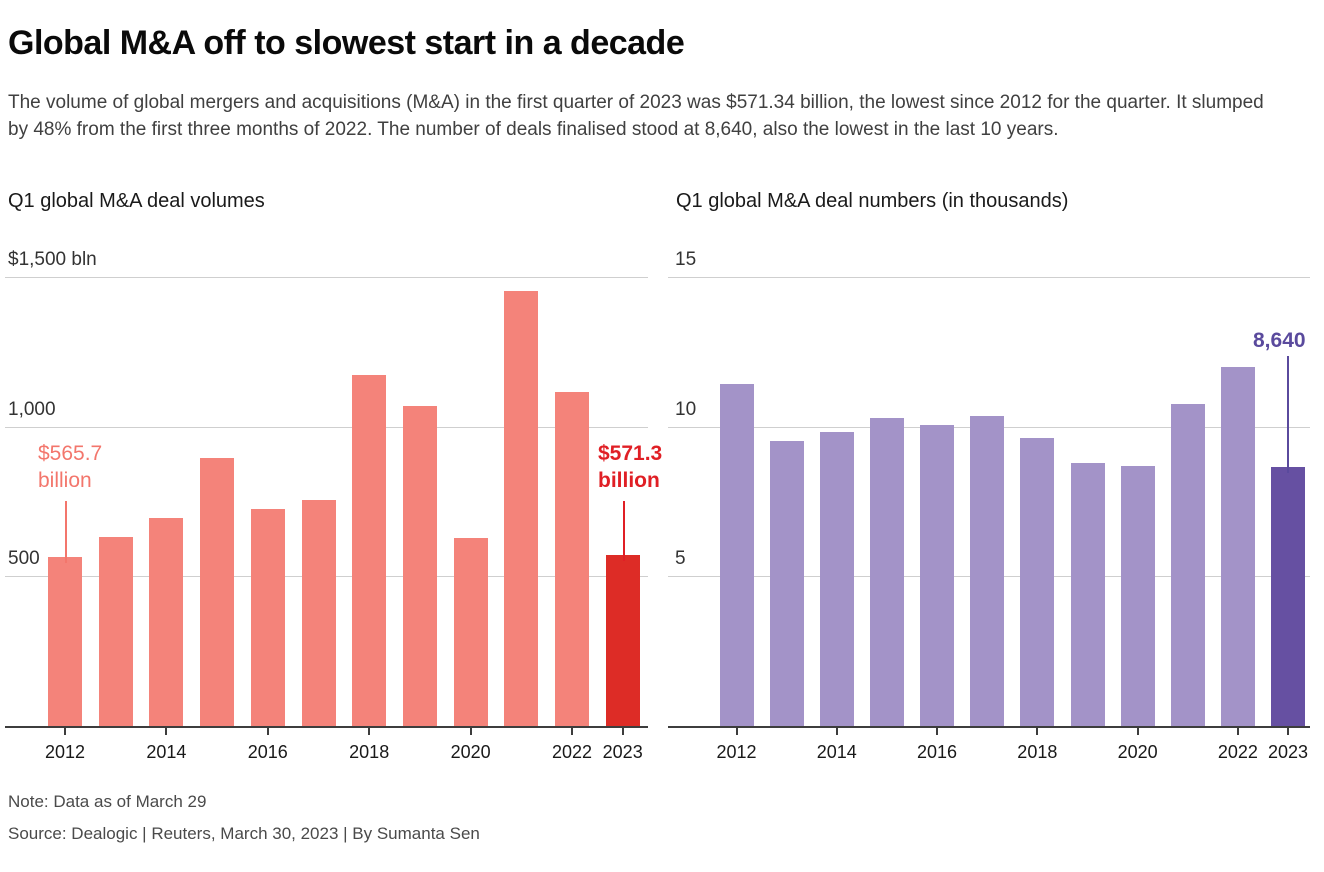 This screenshot has width=1324, height=872. Describe the element at coordinates (32, 409) in the screenshot. I see `y-axis-label: 1,000` at that location.